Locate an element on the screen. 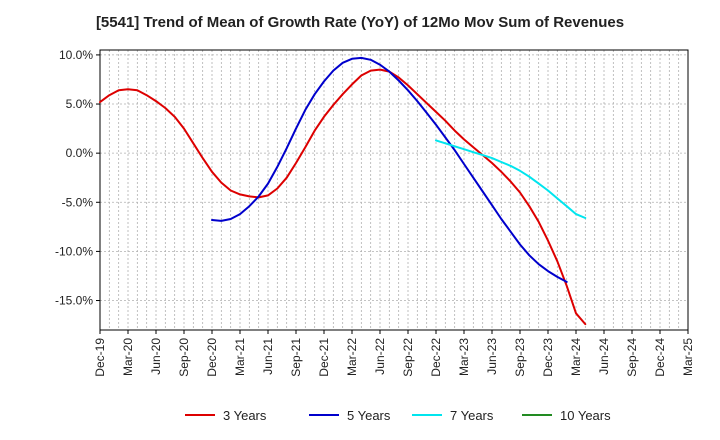  x-tick-label: Dec-23 is located at coordinates (548, 357).